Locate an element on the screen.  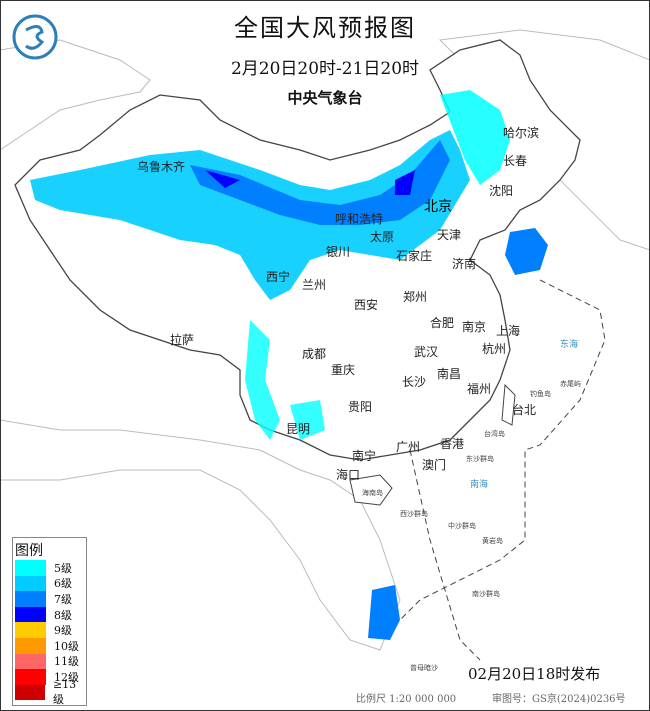
island-label: 钓鱼岛 is located at coordinates (540, 394).